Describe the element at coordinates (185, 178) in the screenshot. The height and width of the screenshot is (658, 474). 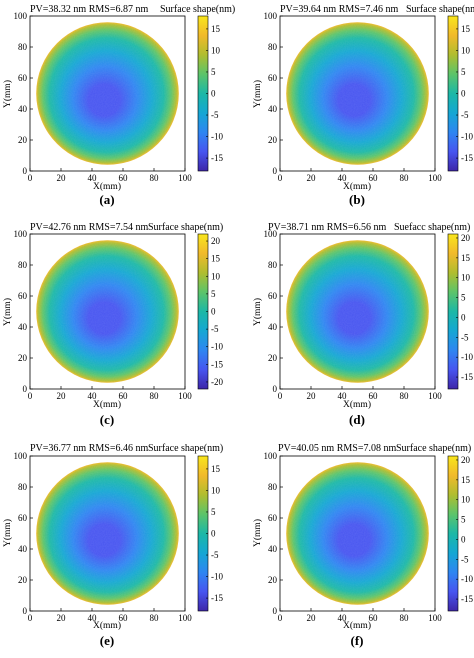
I see `panel-a-xtick-label: 100` at that location.